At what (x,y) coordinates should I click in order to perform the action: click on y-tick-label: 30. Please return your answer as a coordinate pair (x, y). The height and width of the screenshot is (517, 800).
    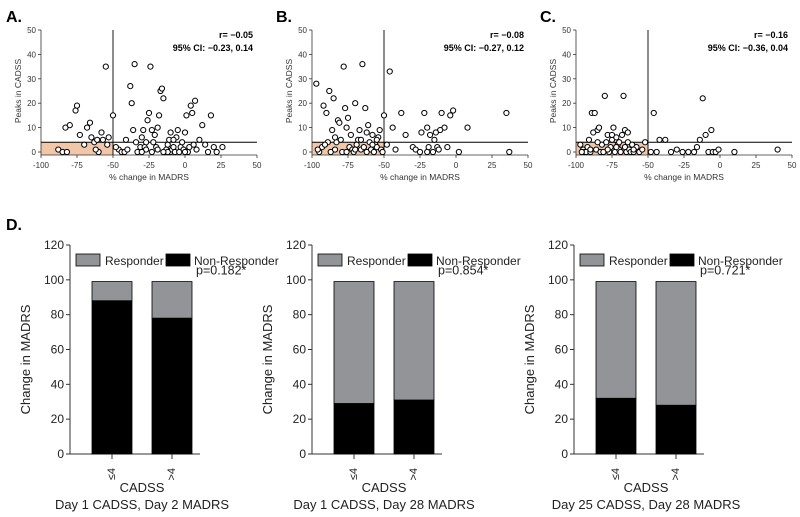
    Looking at the image, I should click on (31, 79).